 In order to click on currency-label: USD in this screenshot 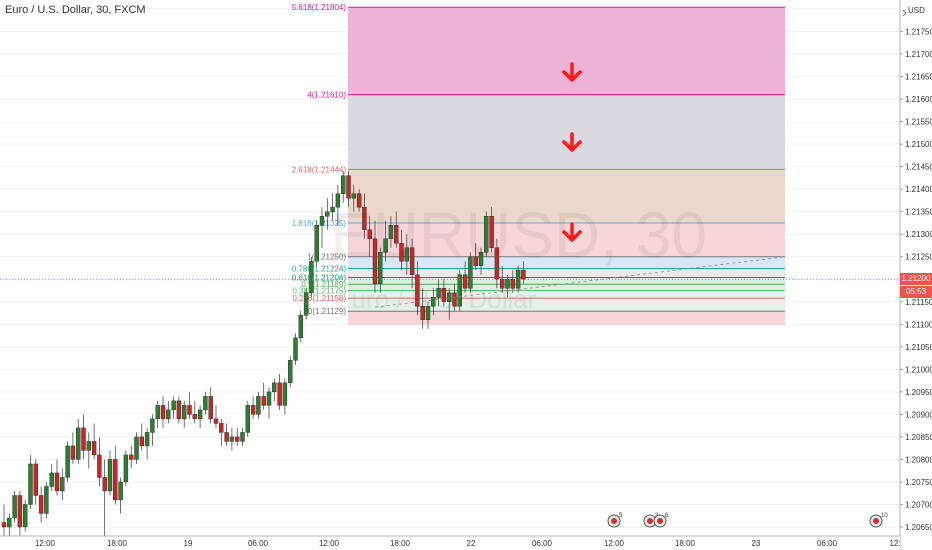, I will do `click(916, 10)`.